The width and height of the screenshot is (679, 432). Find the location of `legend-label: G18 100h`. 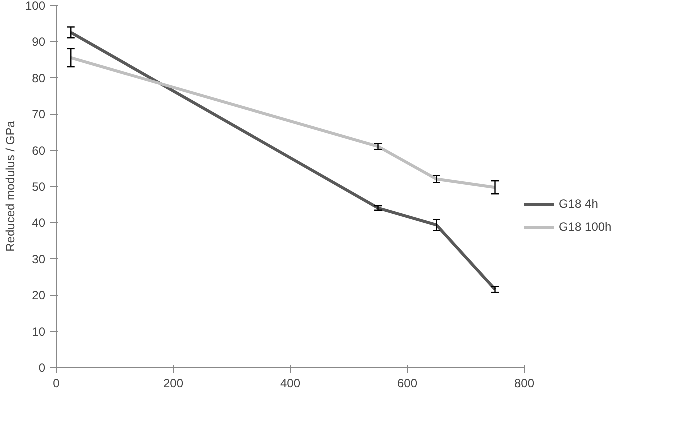

legend-label: G18 100h is located at coordinates (585, 227).